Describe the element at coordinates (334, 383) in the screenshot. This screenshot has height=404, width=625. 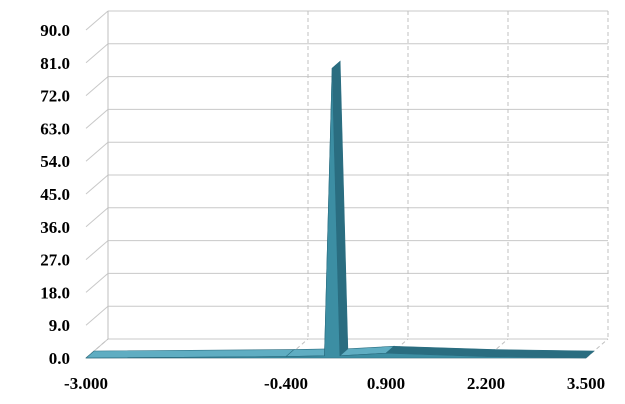
I see `x-axis-tick-labels: -3.000 -0.400 0.900 2.200 3.500` at that location.